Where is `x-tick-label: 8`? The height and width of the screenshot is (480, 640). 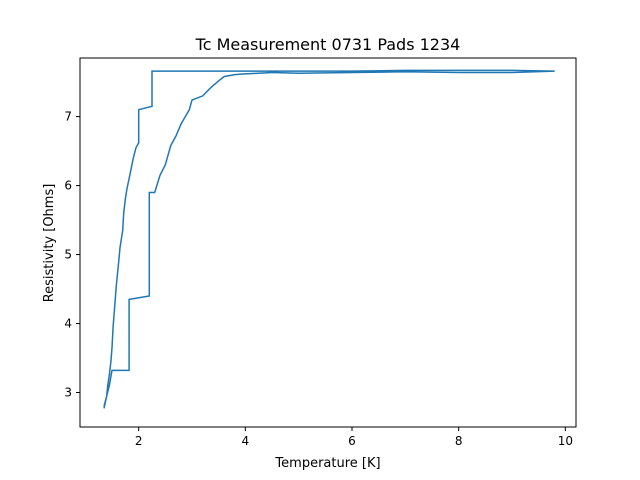 x-tick-label: 8 is located at coordinates (459, 441).